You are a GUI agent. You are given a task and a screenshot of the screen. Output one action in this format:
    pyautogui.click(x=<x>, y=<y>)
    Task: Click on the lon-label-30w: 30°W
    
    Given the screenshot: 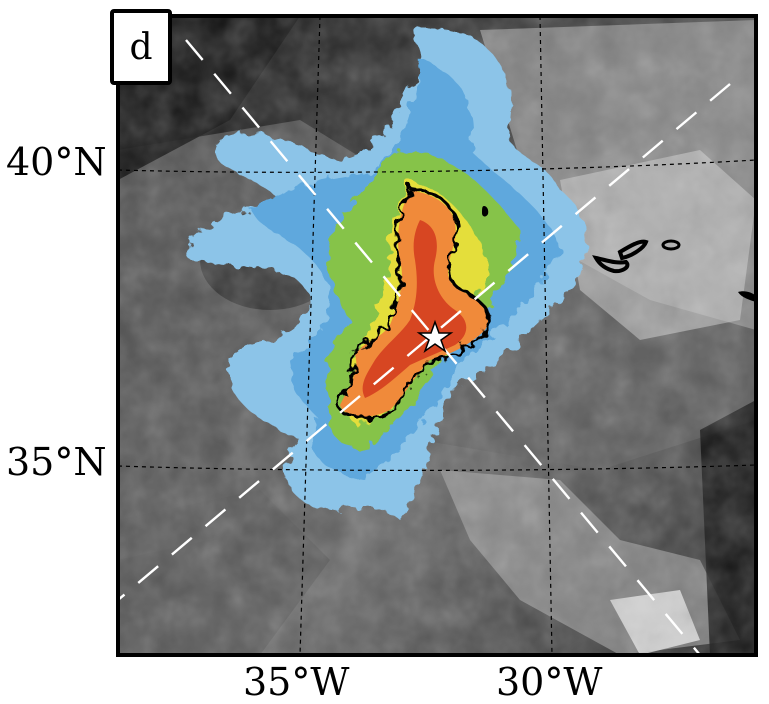 What is the action you would take?
    pyautogui.click(x=549, y=682)
    